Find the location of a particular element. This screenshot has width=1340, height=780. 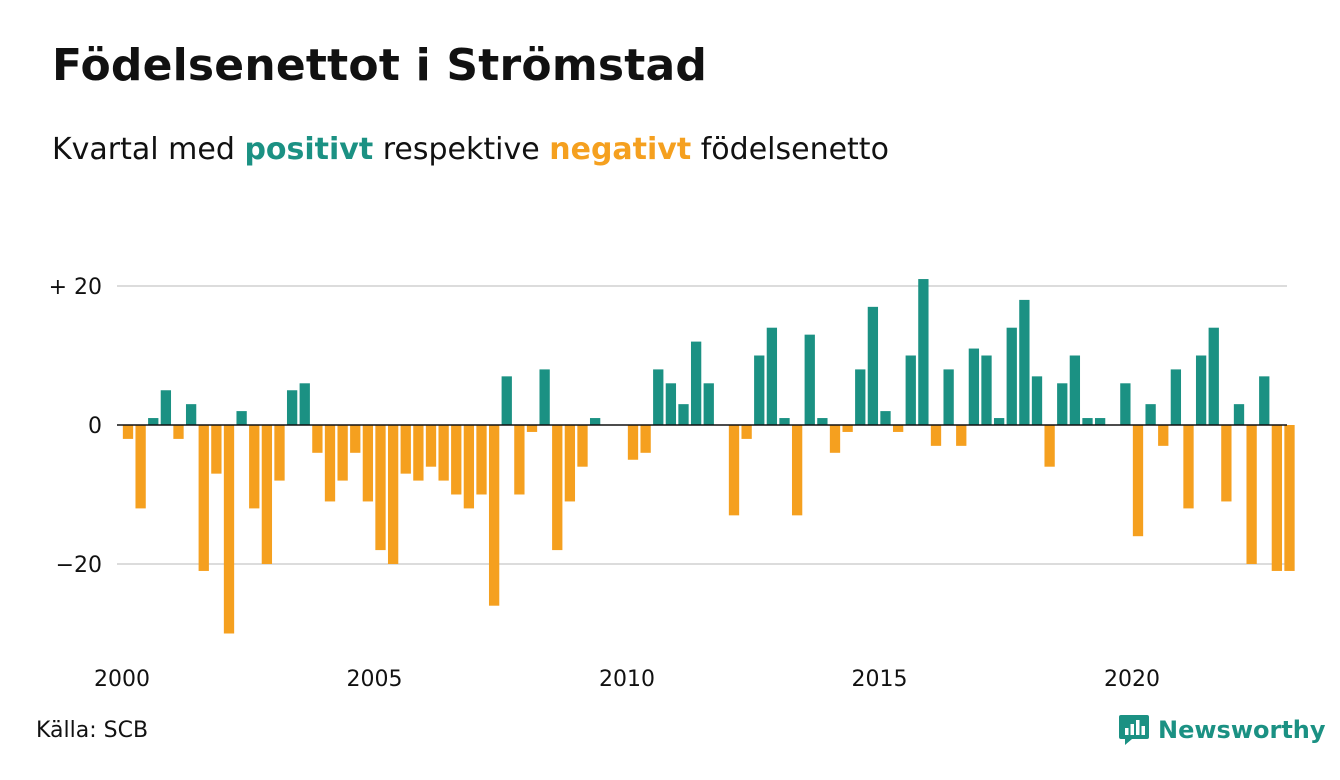

x-tick-label: 2020 is located at coordinates (1132, 679).